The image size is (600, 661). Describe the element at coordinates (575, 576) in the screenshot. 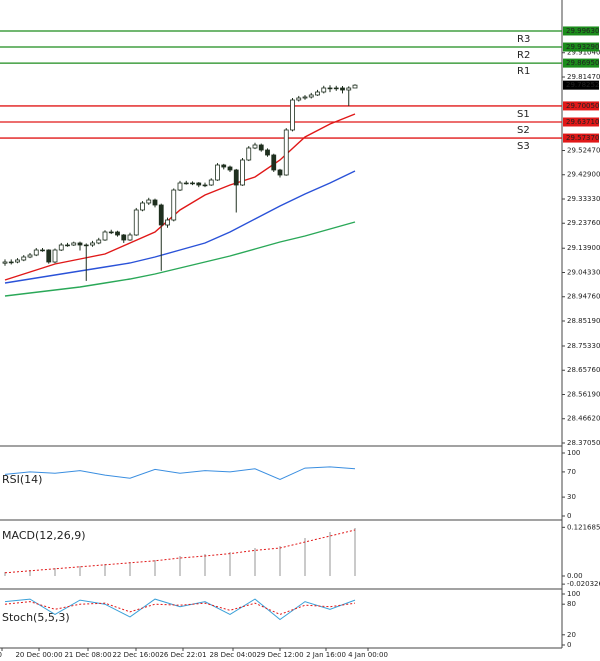

I see `y-tick-label: 0.00` at that location.